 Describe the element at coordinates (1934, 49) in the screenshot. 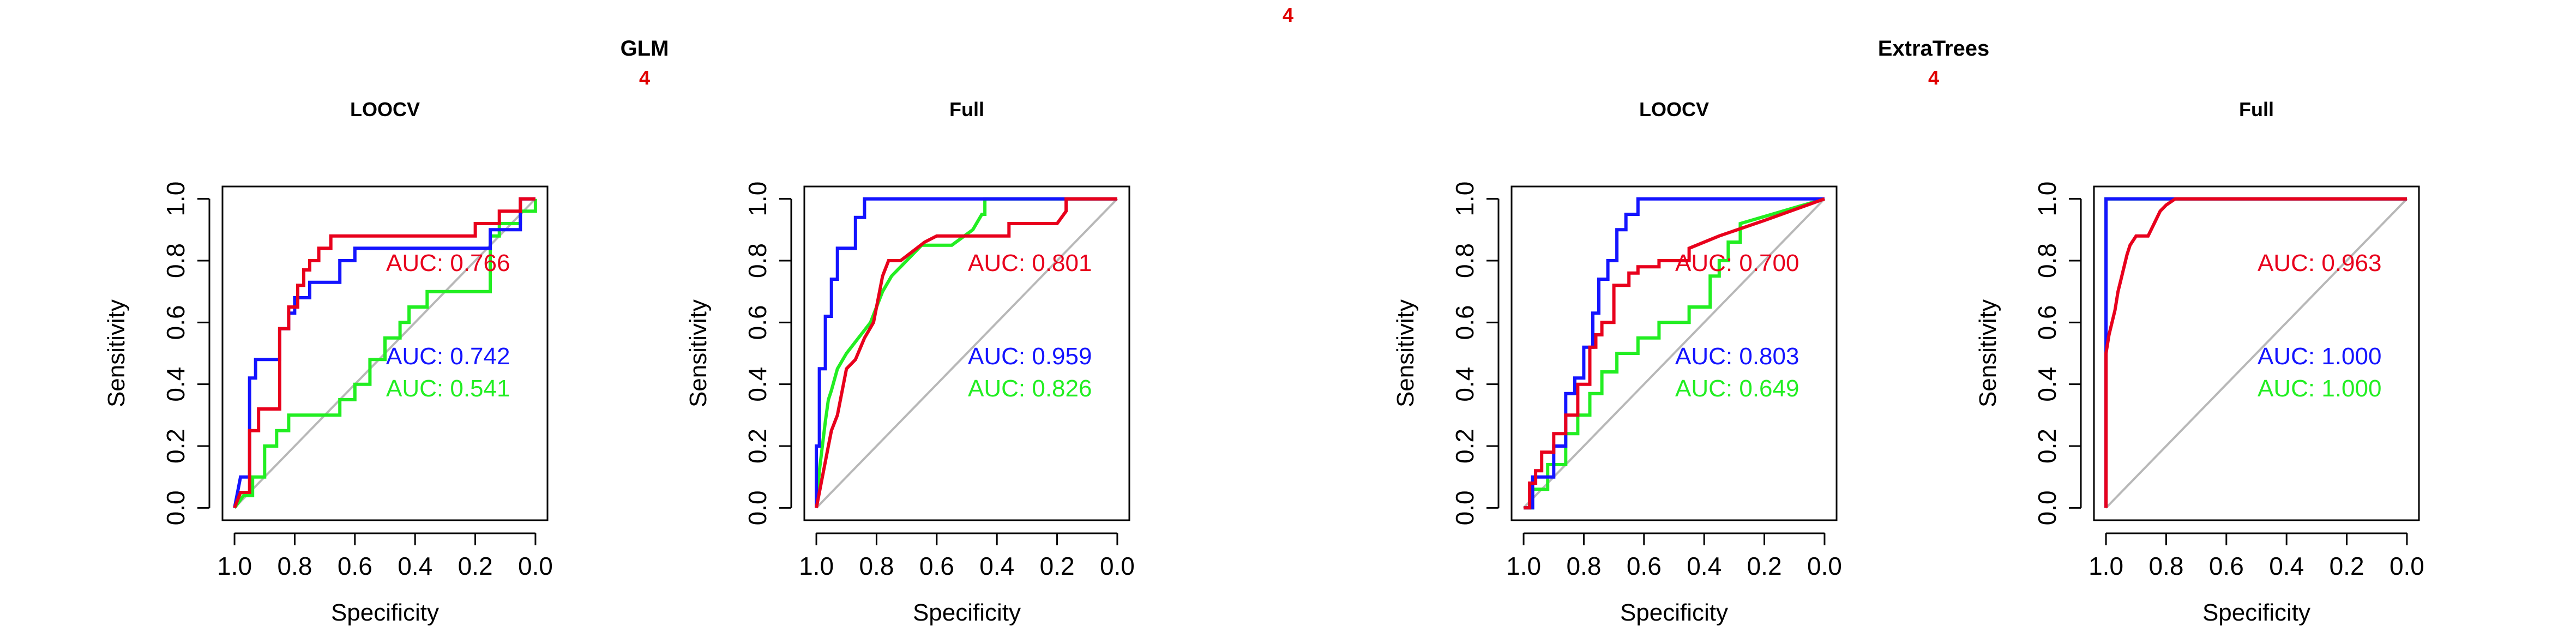

I see `group-title-extratrees: ExtraTrees` at that location.